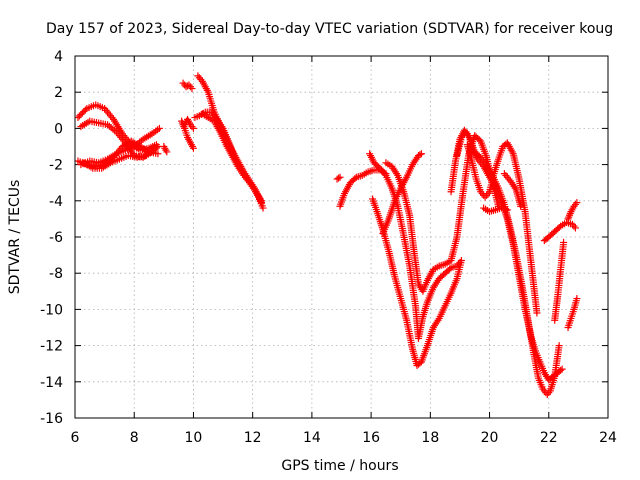 This screenshot has width=640, height=480. I want to click on x-tick-label: 6, so click(75, 438).